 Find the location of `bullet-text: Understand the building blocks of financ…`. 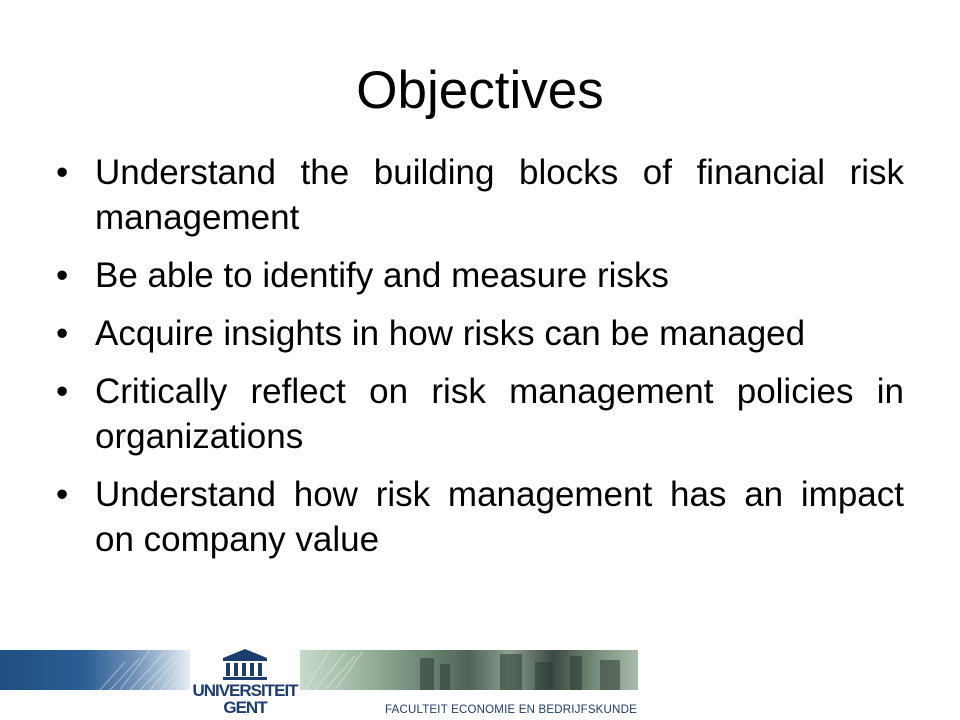

bullet-text: Understand the building blocks of financ… is located at coordinates (499, 195).